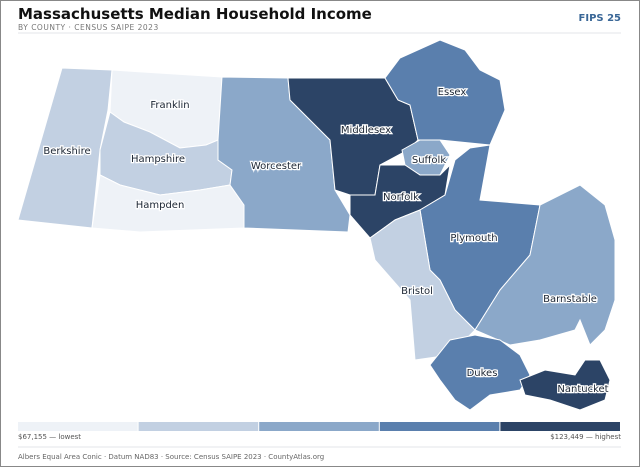 Image resolution: width=640 pixels, height=467 pixels. Describe the element at coordinates (600, 18) in the screenshot. I see `fips-badge: FIPS 25` at that location.